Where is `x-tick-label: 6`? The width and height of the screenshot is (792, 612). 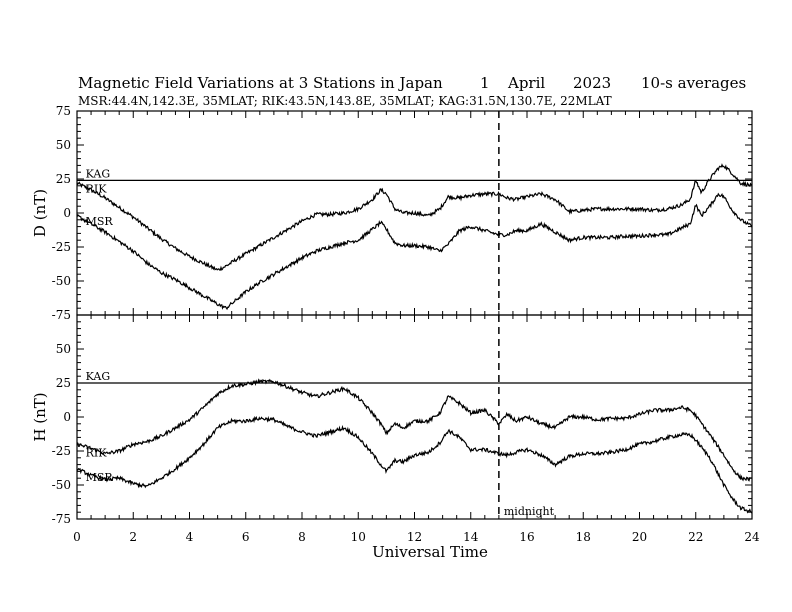
x-tick-label: 6 is located at coordinates (246, 537).